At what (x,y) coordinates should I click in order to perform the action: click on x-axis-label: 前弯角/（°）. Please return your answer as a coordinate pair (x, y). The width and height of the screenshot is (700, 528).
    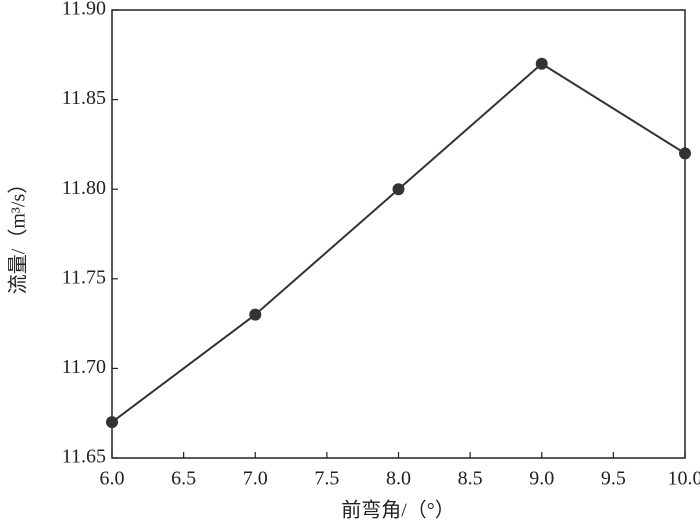
    Looking at the image, I should click on (398, 510).